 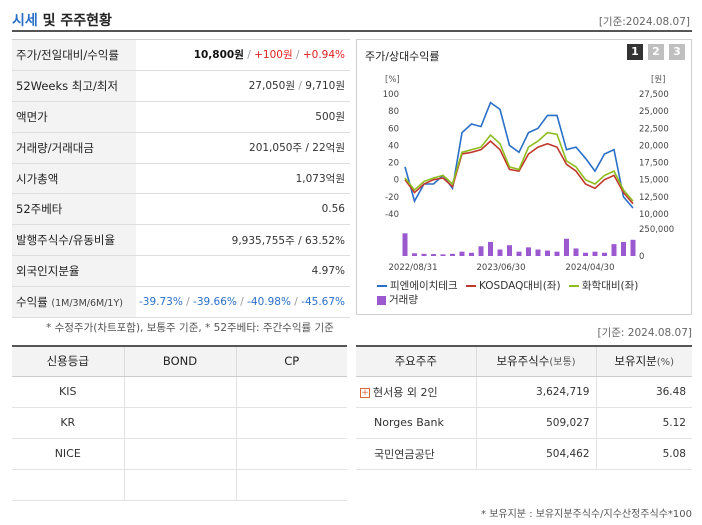 What do you see at coordinates (586, 514) in the screenshot?
I see `holders-note: * 보유지분 : 보유지분주식수/지수산정주식수*100` at bounding box center [586, 514].